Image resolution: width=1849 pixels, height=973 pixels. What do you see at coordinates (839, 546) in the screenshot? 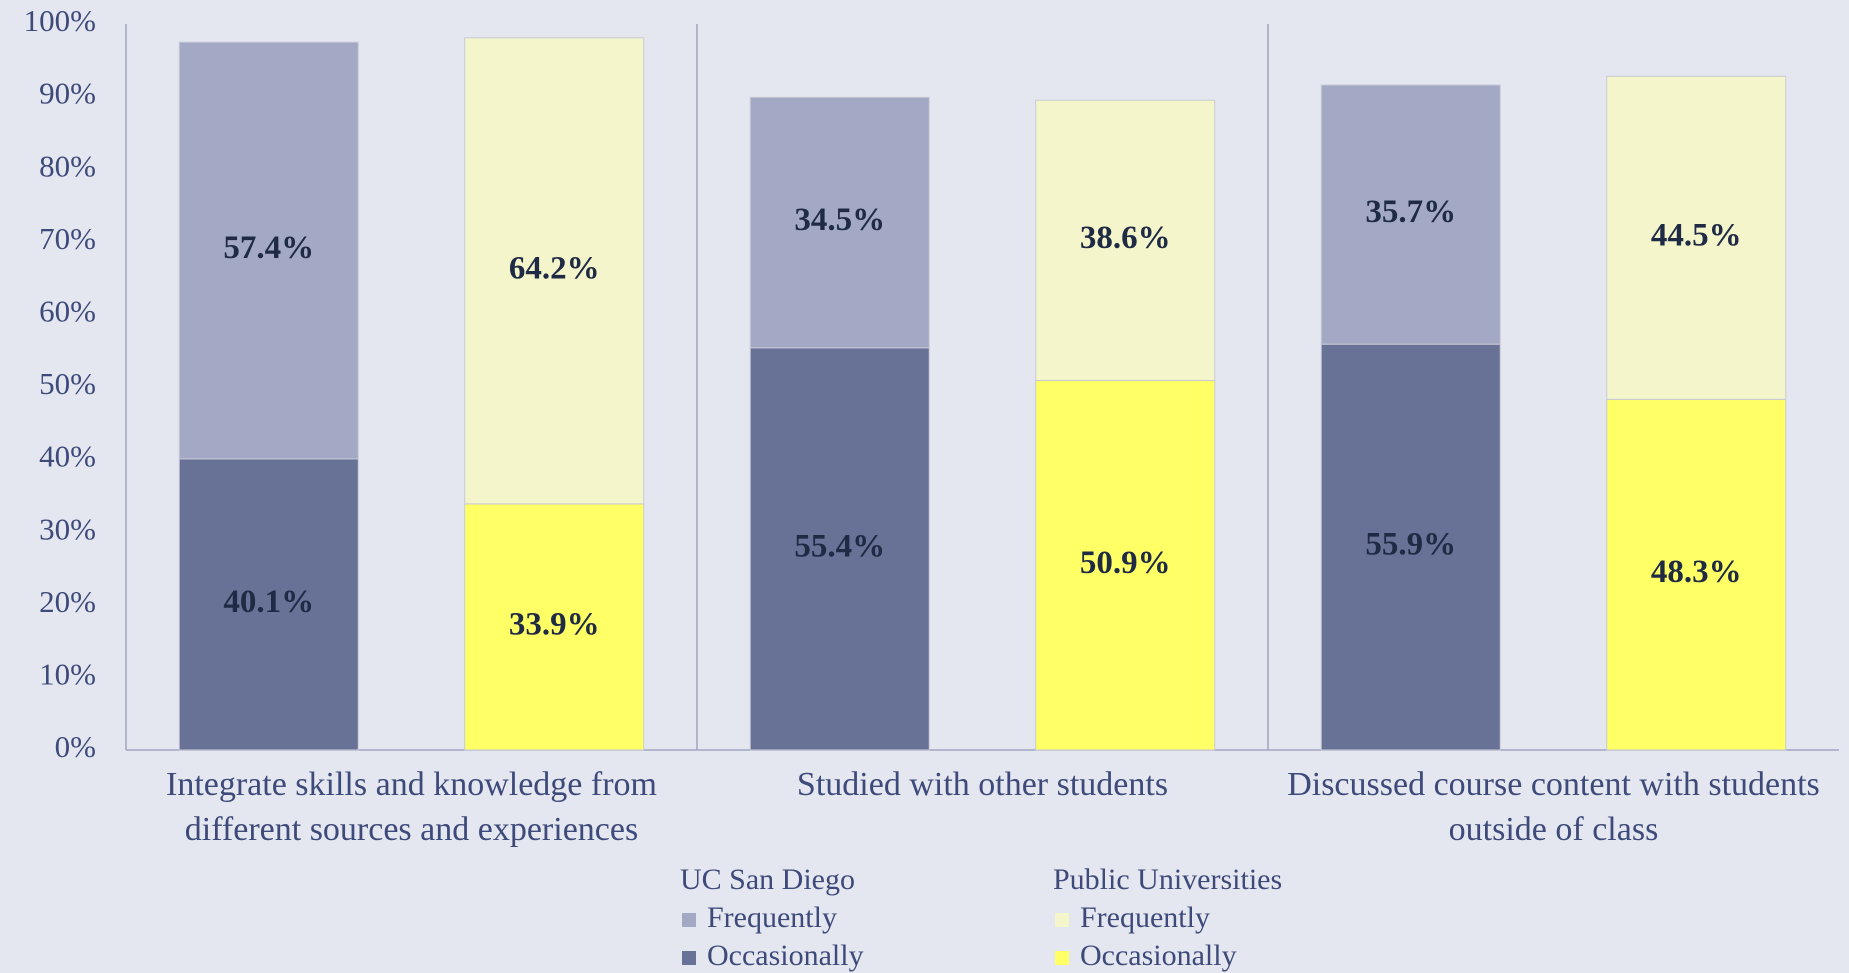
I see `data-label: 55.4%` at bounding box center [839, 546].